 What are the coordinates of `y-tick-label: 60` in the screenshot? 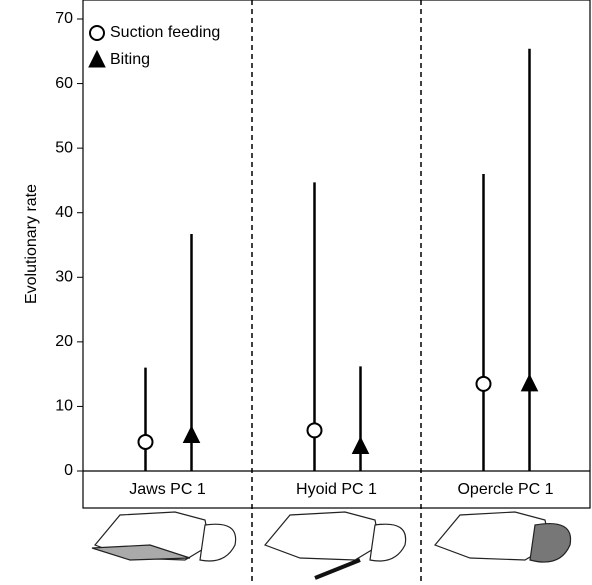 It's located at (64, 83).